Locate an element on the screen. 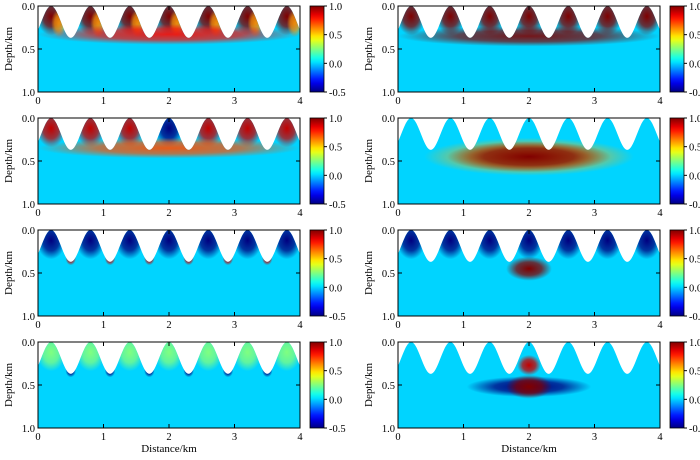  upper-lobe is located at coordinates (529, 365).